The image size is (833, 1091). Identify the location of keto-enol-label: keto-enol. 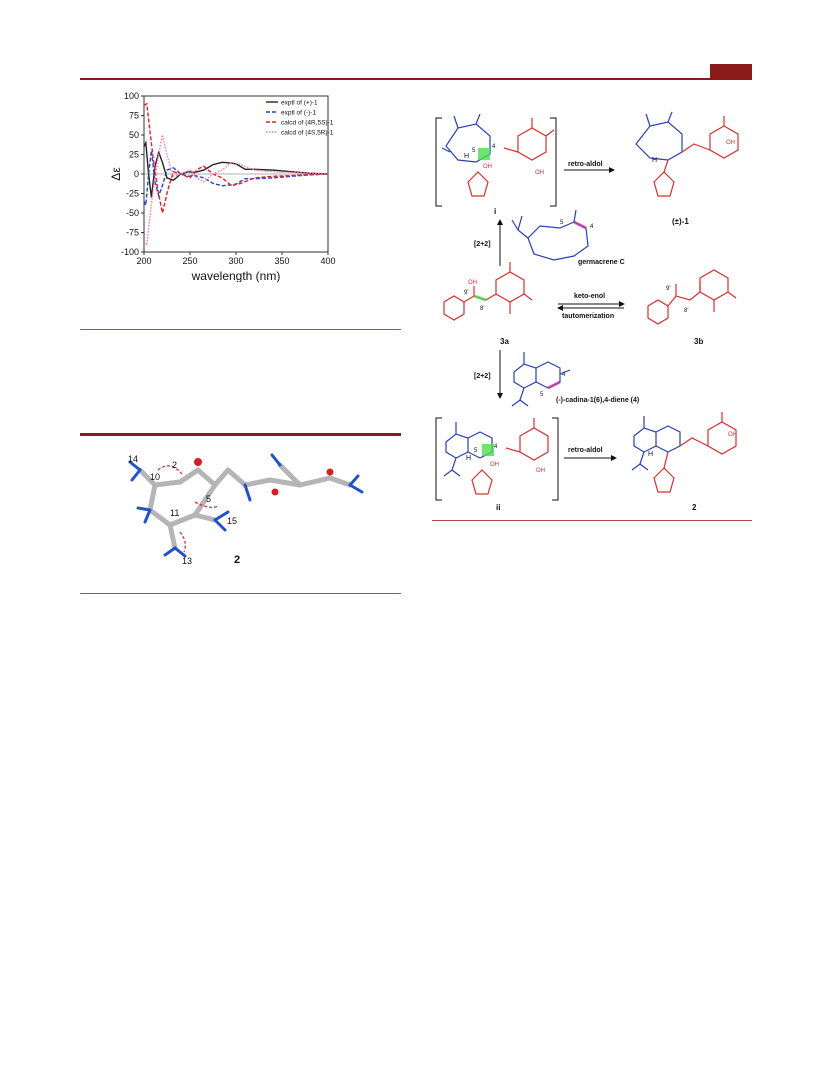
(589, 296).